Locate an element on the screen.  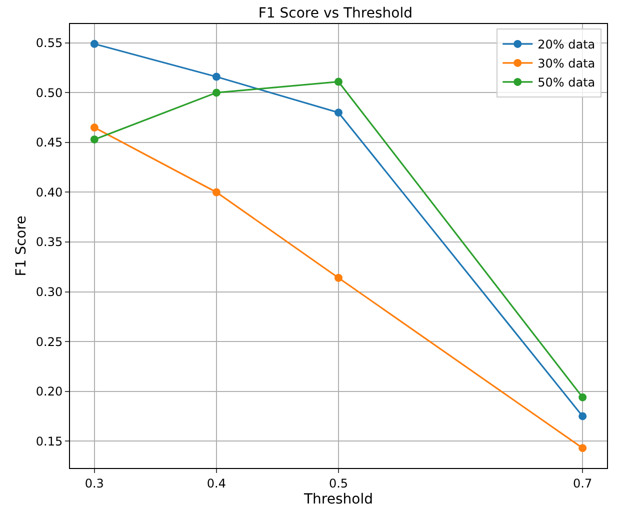
y-tick-label: 0.55 is located at coordinates (49, 43).